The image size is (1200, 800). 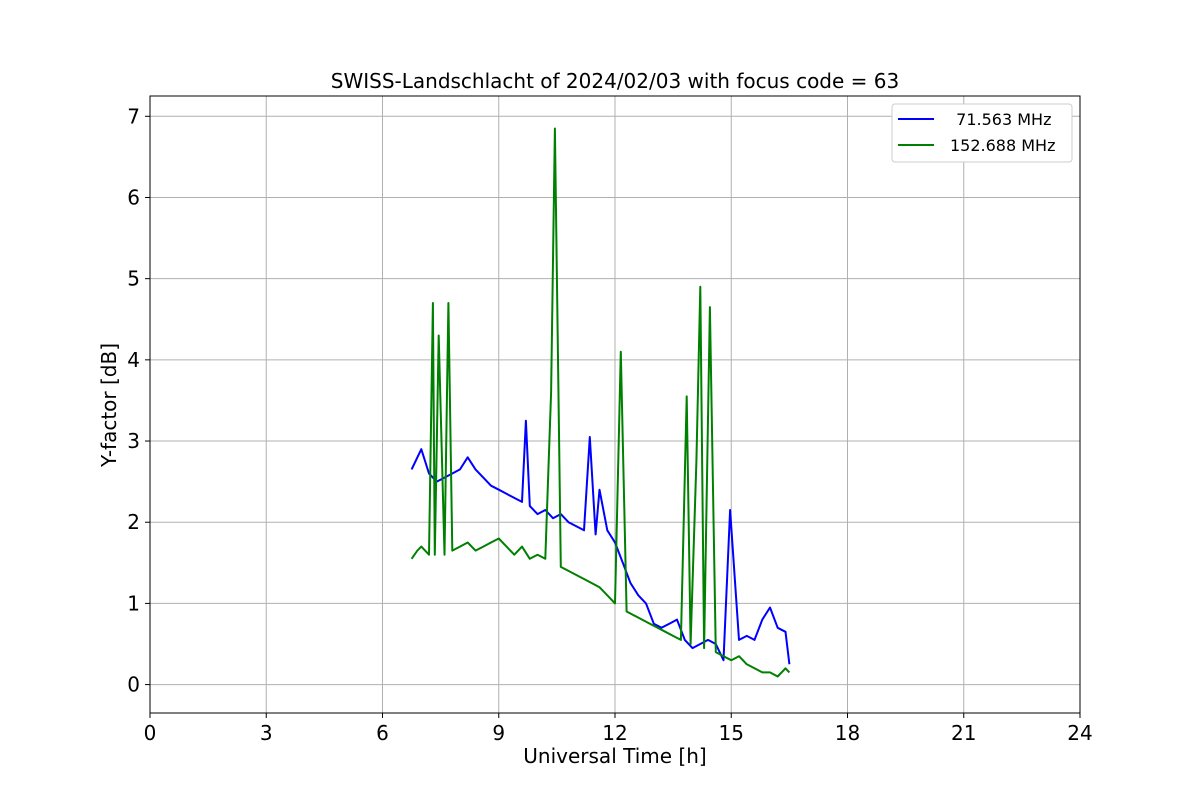 I want to click on legend-box, so click(x=982, y=133).